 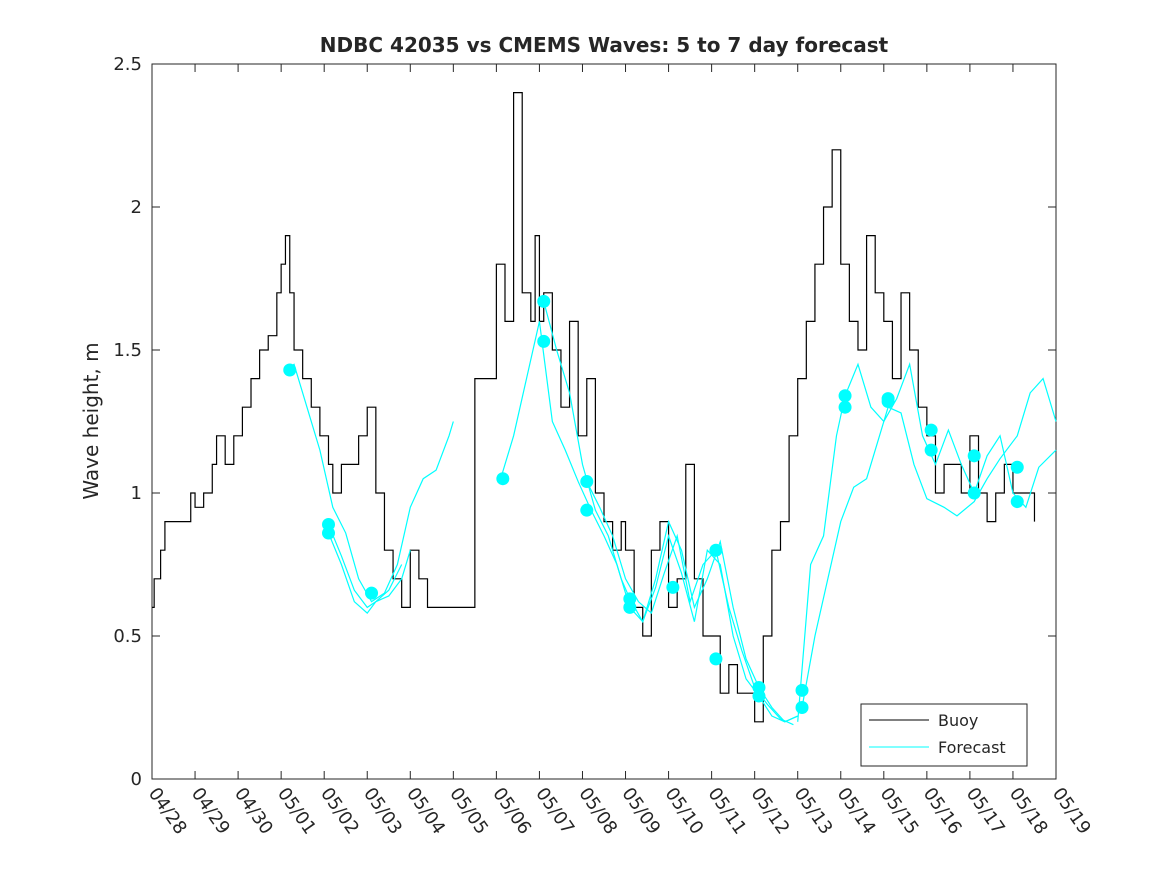 What do you see at coordinates (554, 811) in the screenshot?
I see `x-tick-label: 05/07` at bounding box center [554, 811].